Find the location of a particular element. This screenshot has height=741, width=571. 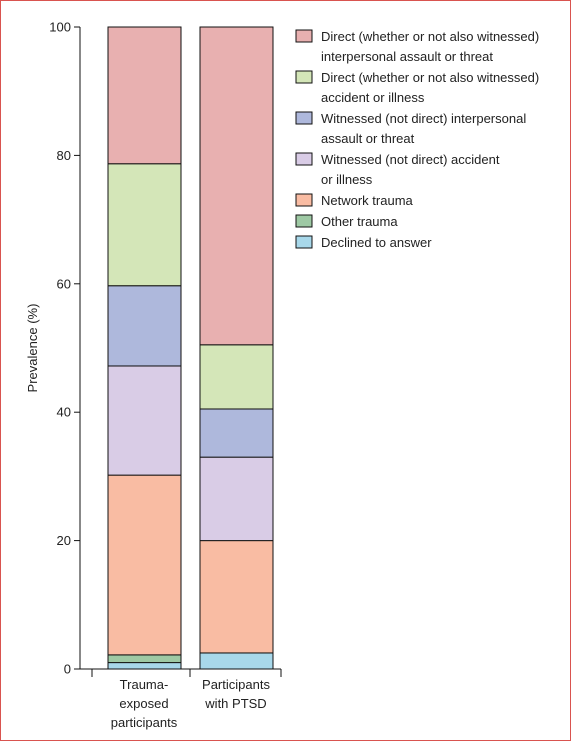

y-tick-label-5: 100 is located at coordinates (60, 27).